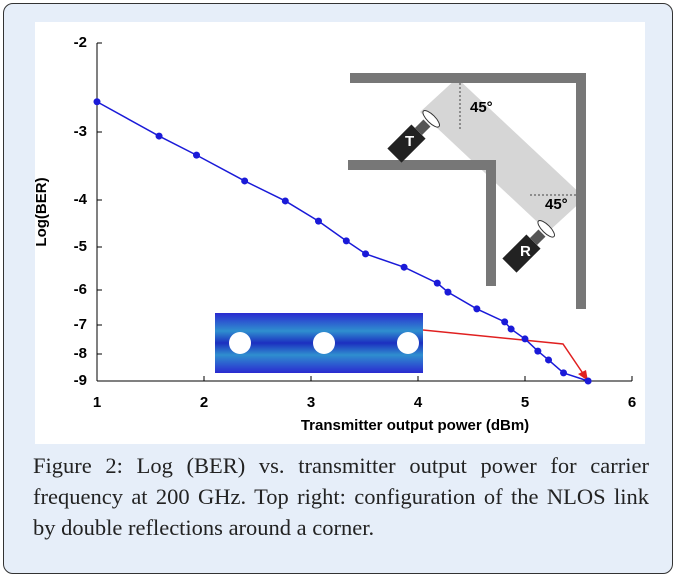 This screenshot has width=678, height=579. I want to click on x-tick-label: 4, so click(418, 402).